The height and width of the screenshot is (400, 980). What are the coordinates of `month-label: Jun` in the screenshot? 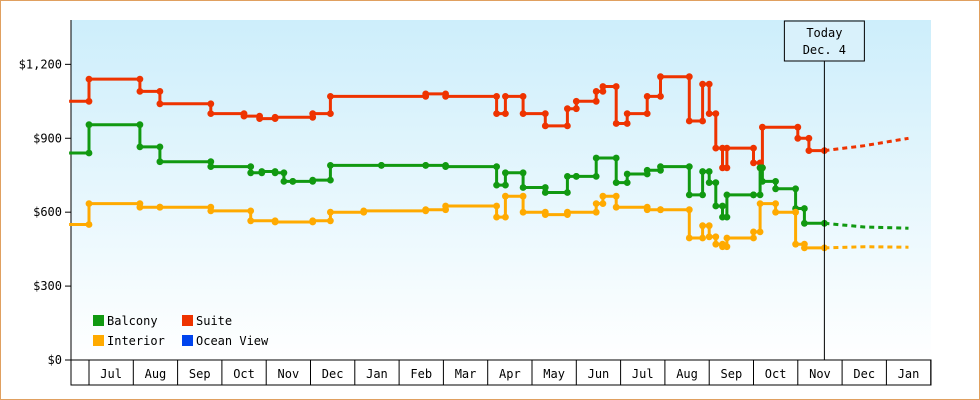 It's located at (599, 374).